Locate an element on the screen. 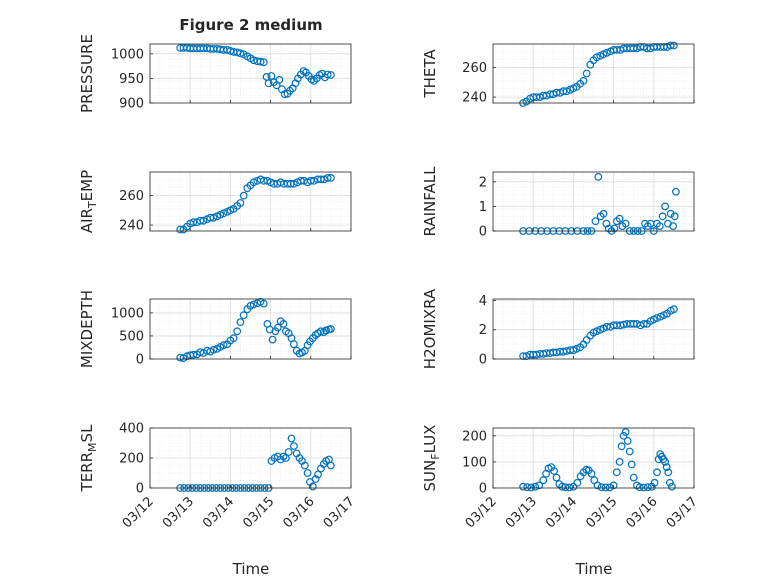  y-axis-label: RAINFALL is located at coordinates (430, 201).